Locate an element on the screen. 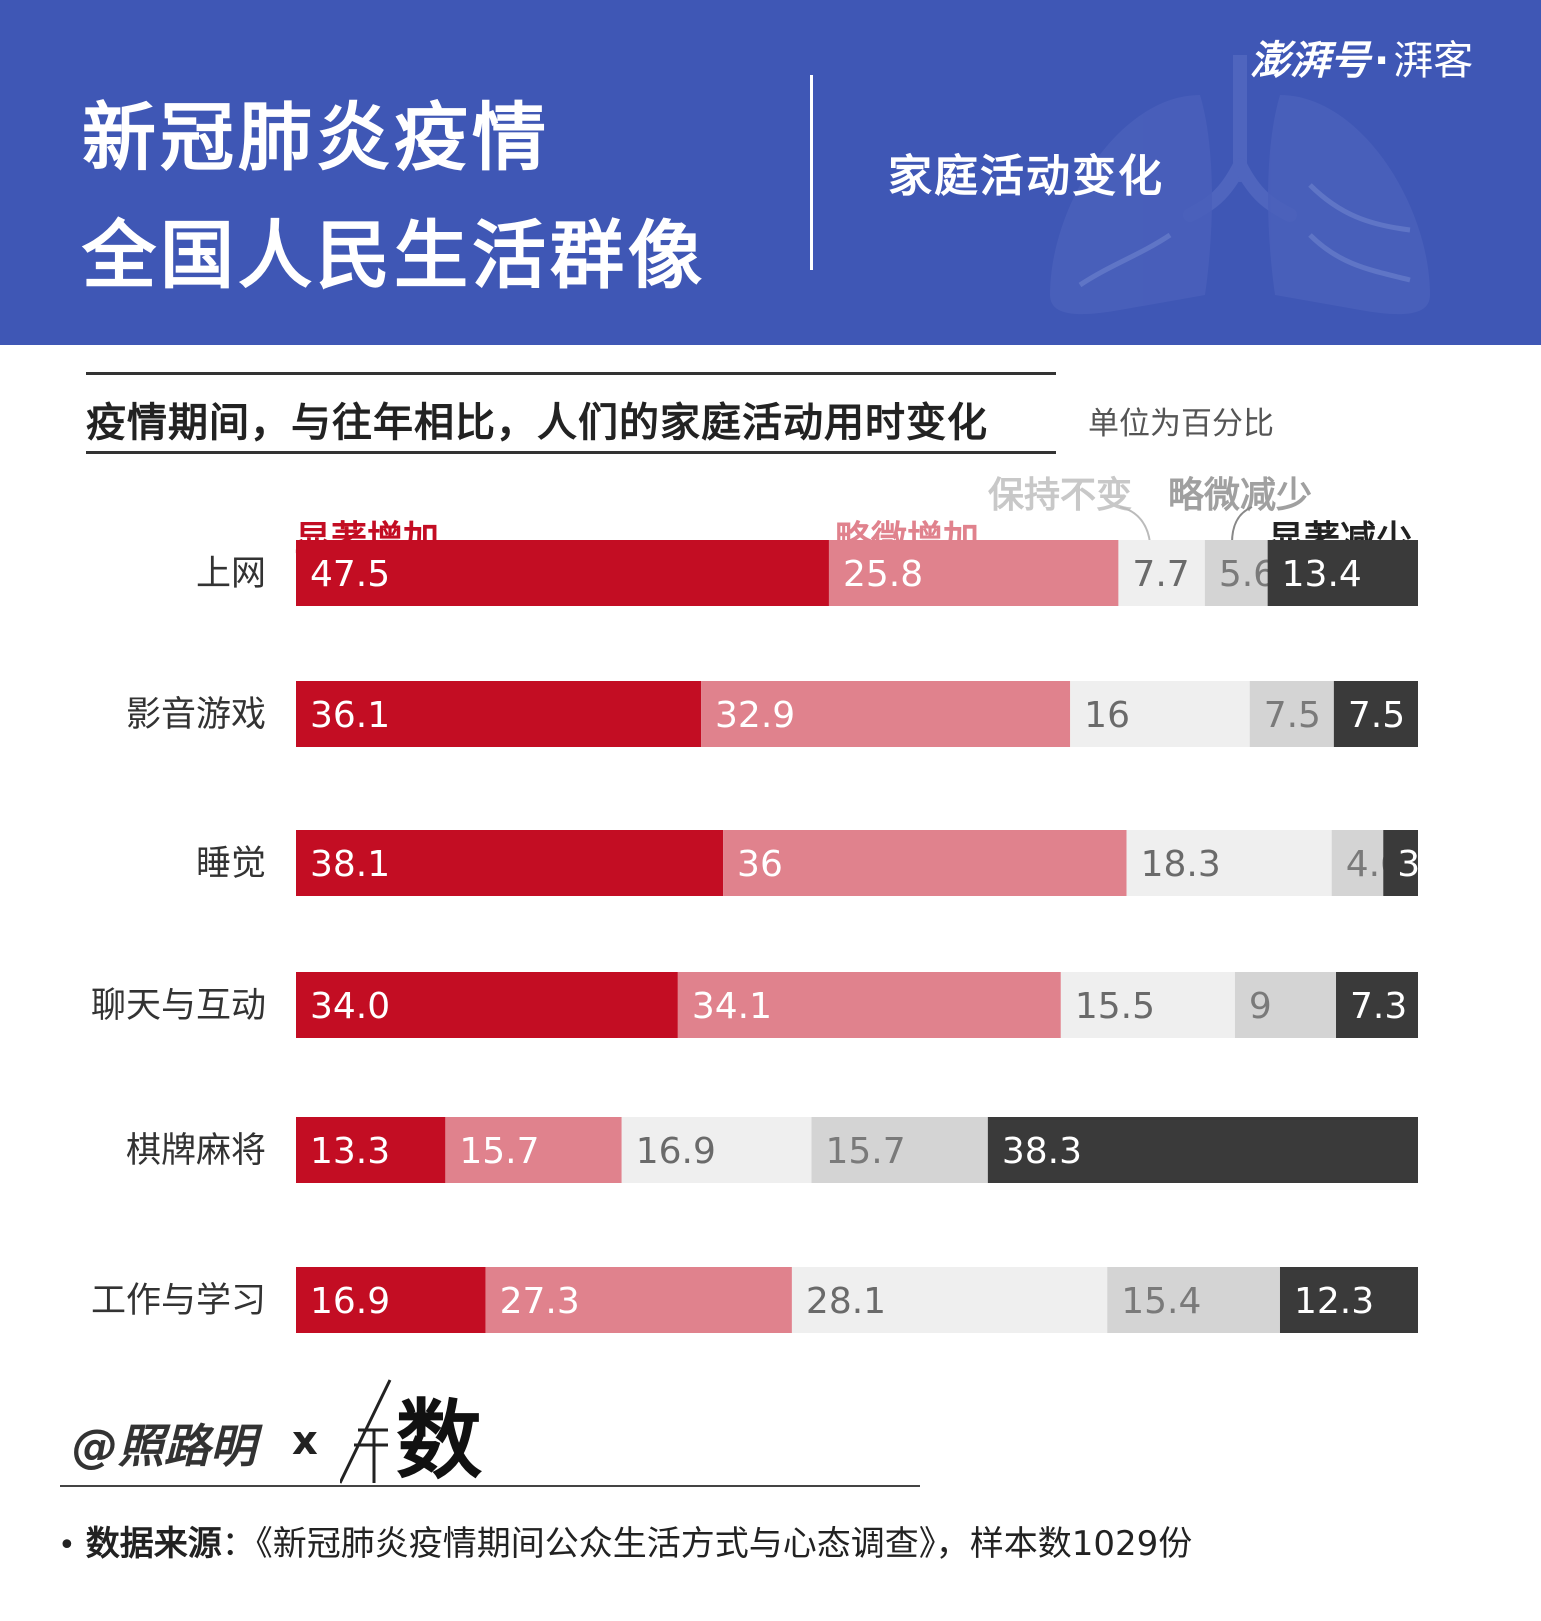 This screenshot has height=1621, width=1541. source-label: 数据来源 is located at coordinates (153, 1544).